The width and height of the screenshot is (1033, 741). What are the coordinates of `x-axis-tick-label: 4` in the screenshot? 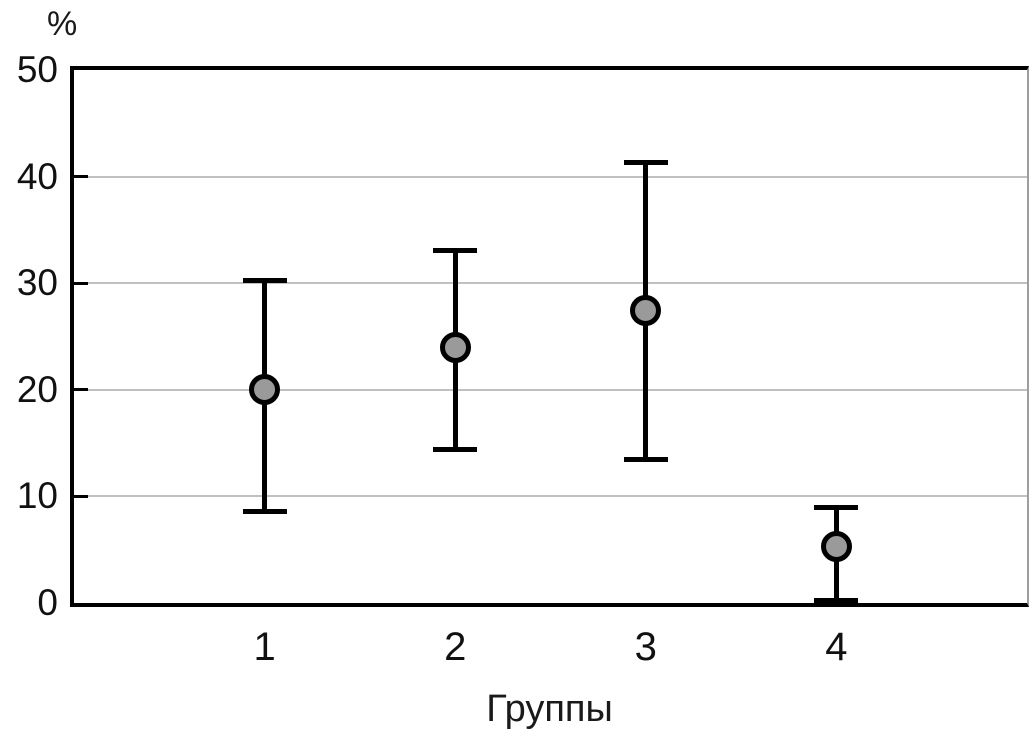 It's located at (836, 647).